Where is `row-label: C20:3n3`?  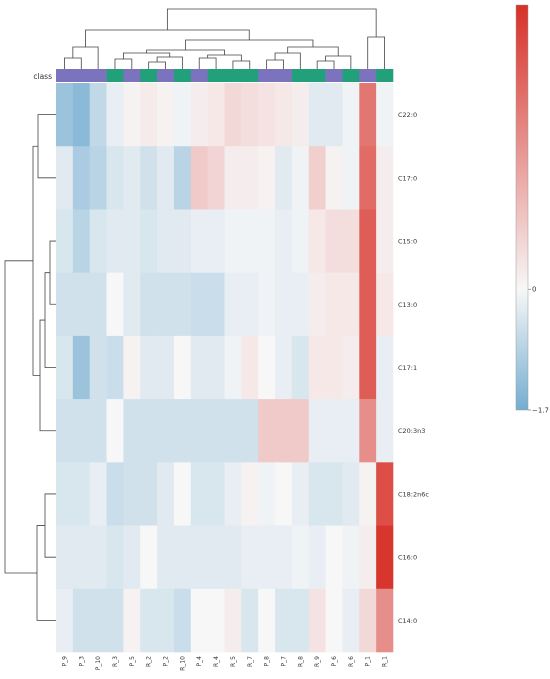 row-label: C20:3n3 is located at coordinates (411, 431).